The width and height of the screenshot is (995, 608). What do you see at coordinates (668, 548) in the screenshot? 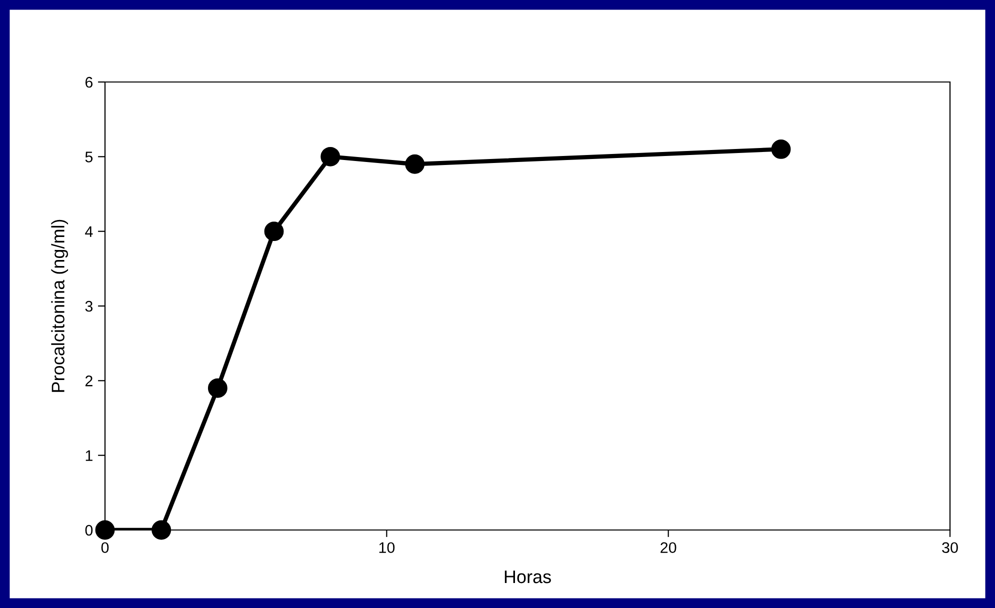
I see `x-tick-label: 20` at bounding box center [668, 548].